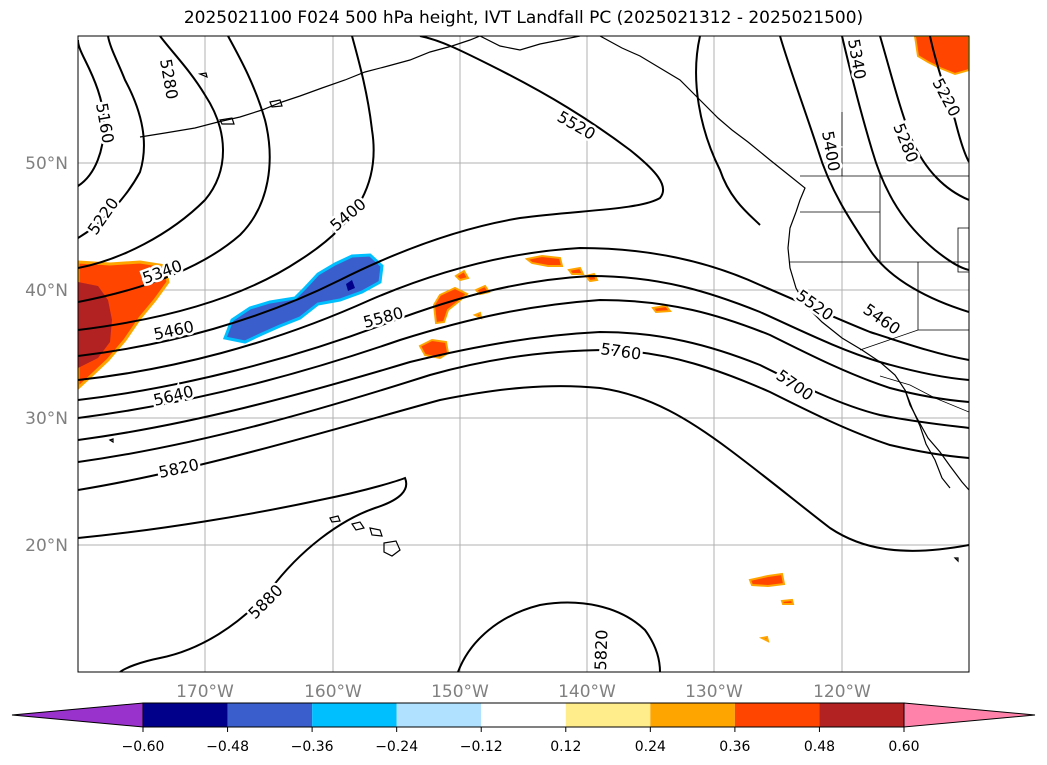  I want to click on colorbar-tick-label: −0.36, so click(312, 747).